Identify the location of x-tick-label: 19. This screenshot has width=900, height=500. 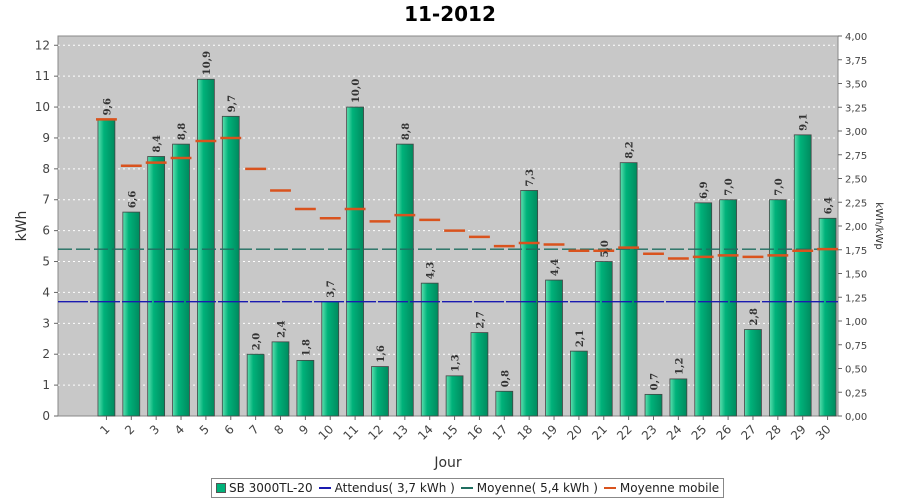
(549, 432).